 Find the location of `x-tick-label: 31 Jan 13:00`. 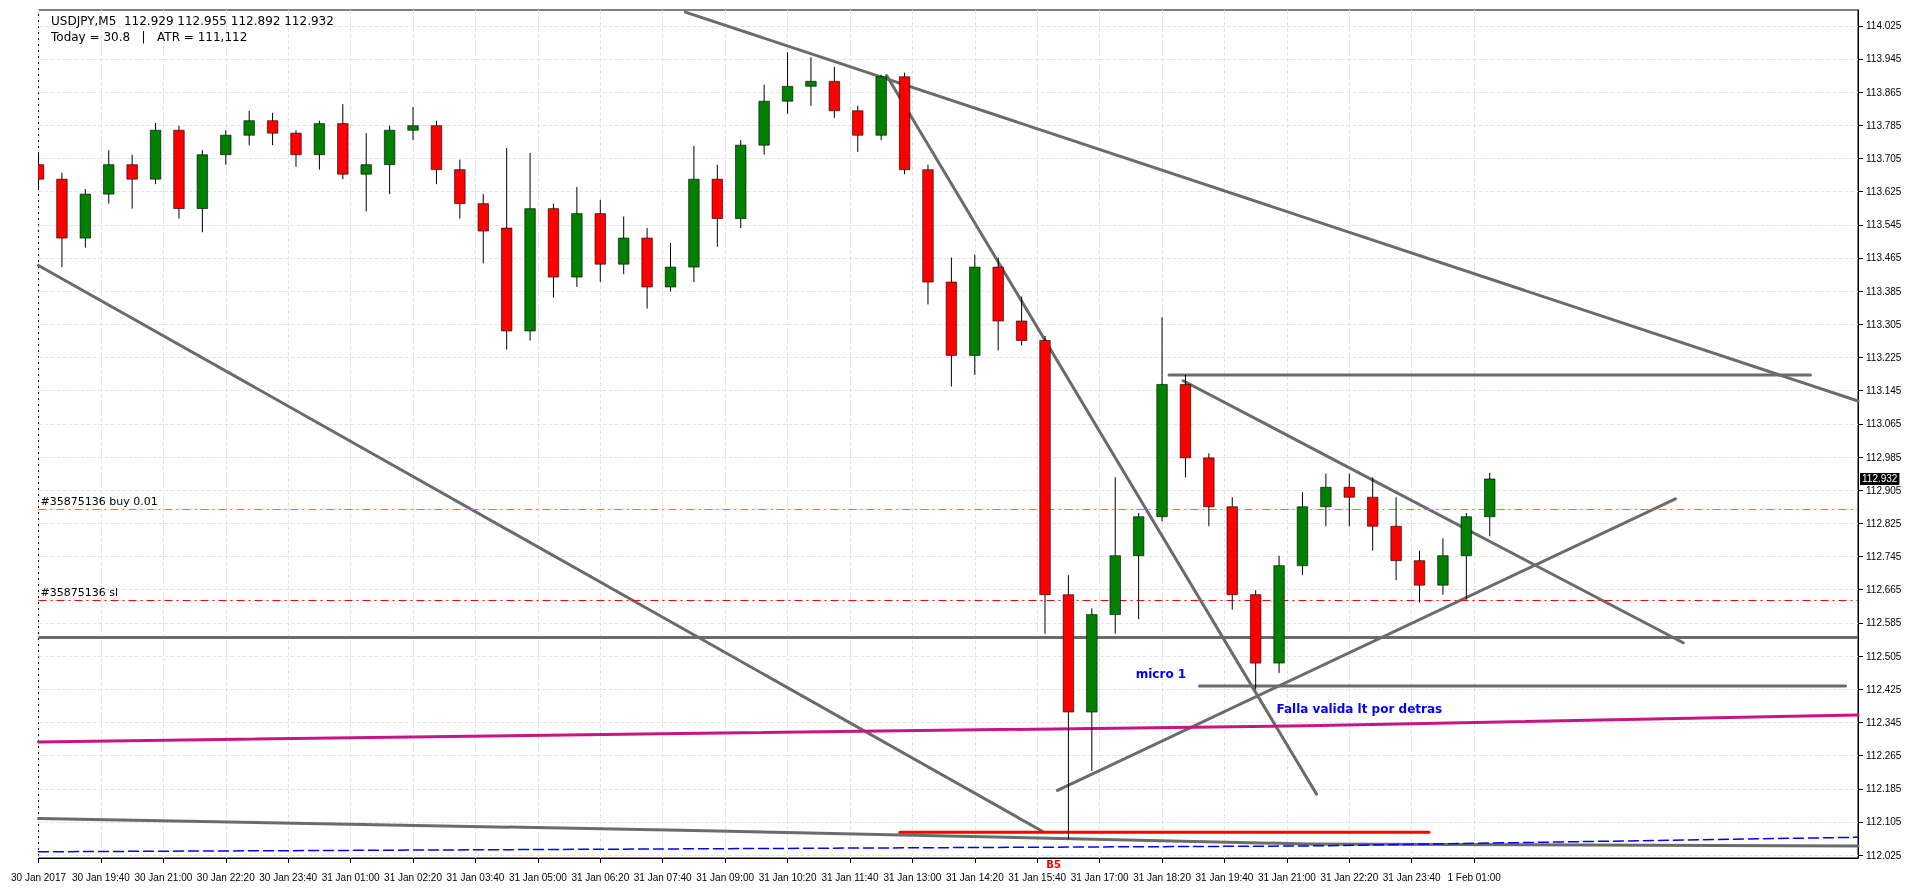

x-tick-label: 31 Jan 13:00 is located at coordinates (912, 877).